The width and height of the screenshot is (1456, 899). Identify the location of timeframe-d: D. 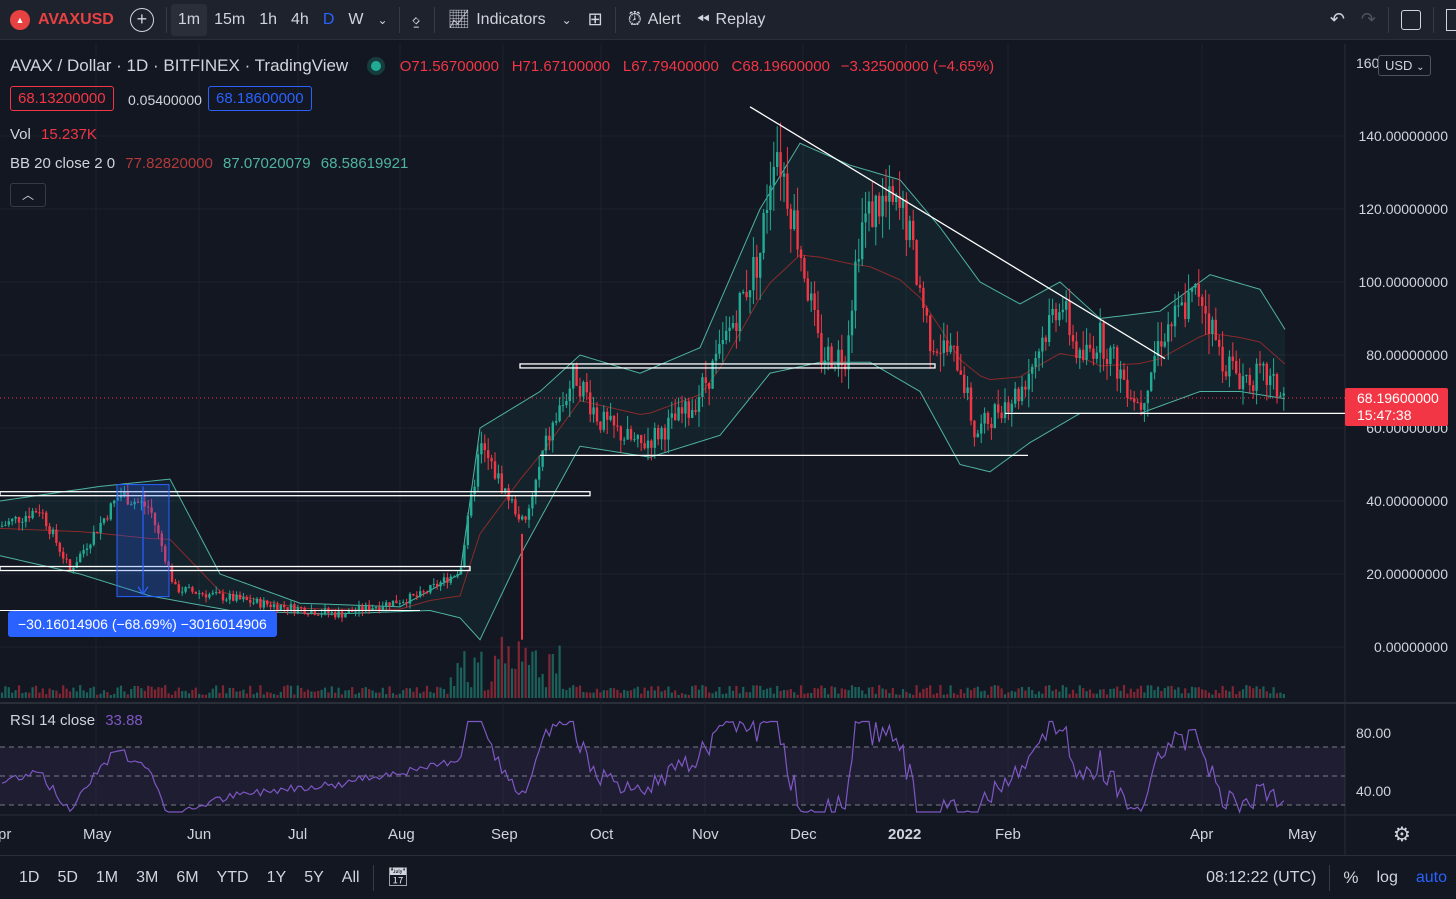
(328, 19).